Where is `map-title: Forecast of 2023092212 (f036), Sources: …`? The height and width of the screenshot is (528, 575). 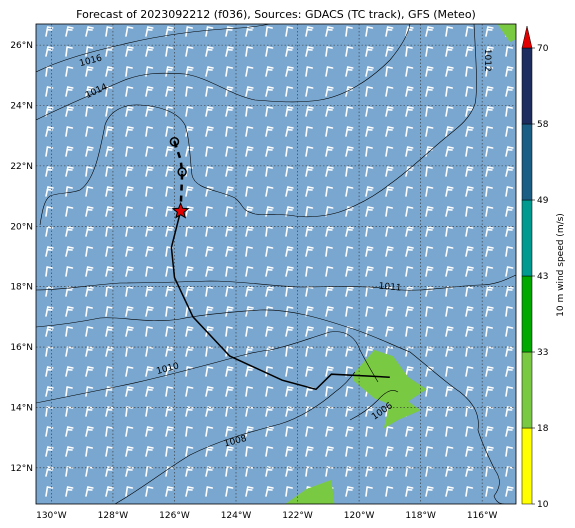
map-title: Forecast of 2023092212 (f036), Sources: … is located at coordinates (276, 14).